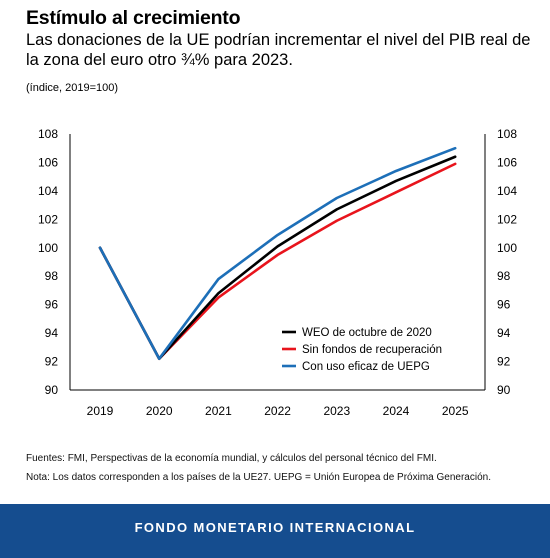  I want to click on y-tick-label-right: 100, so click(507, 248).